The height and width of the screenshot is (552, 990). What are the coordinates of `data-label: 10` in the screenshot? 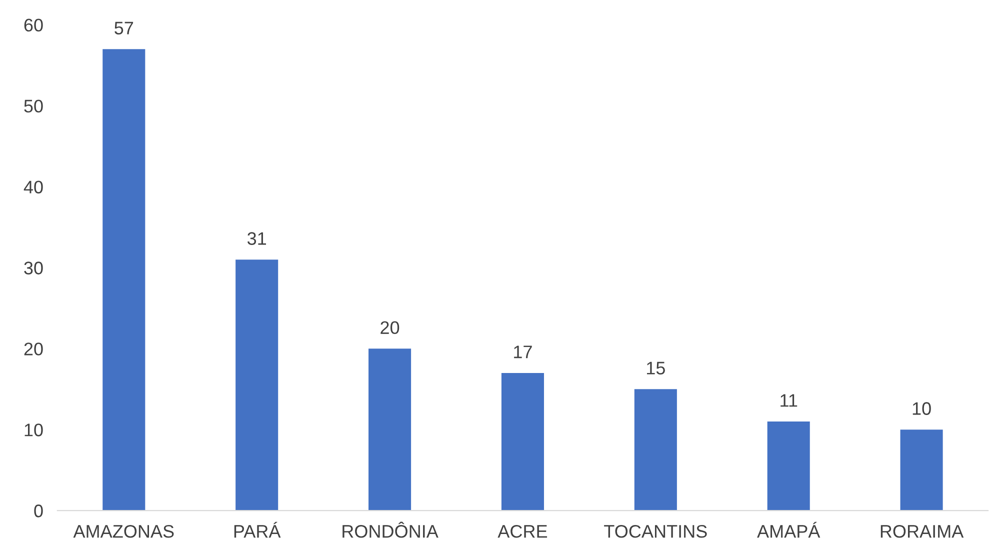 It's located at (921, 408).